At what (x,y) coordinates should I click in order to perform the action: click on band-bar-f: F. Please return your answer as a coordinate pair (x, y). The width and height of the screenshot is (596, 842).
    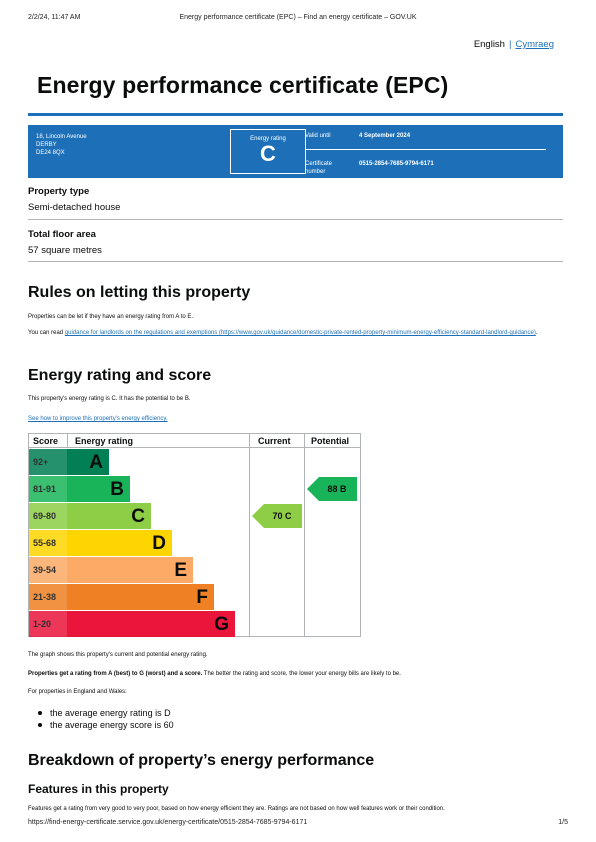
    Looking at the image, I should click on (140, 597).